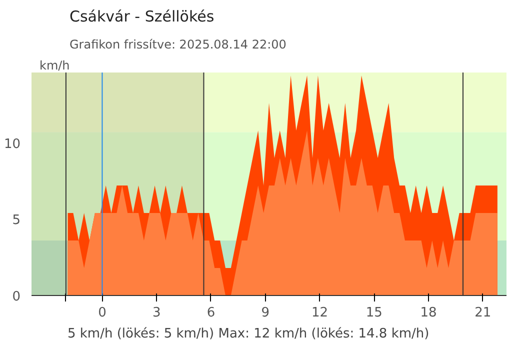 The height and width of the screenshot is (350, 510). What do you see at coordinates (16, 220) in the screenshot?
I see `y-tick-label: 5` at bounding box center [16, 220].